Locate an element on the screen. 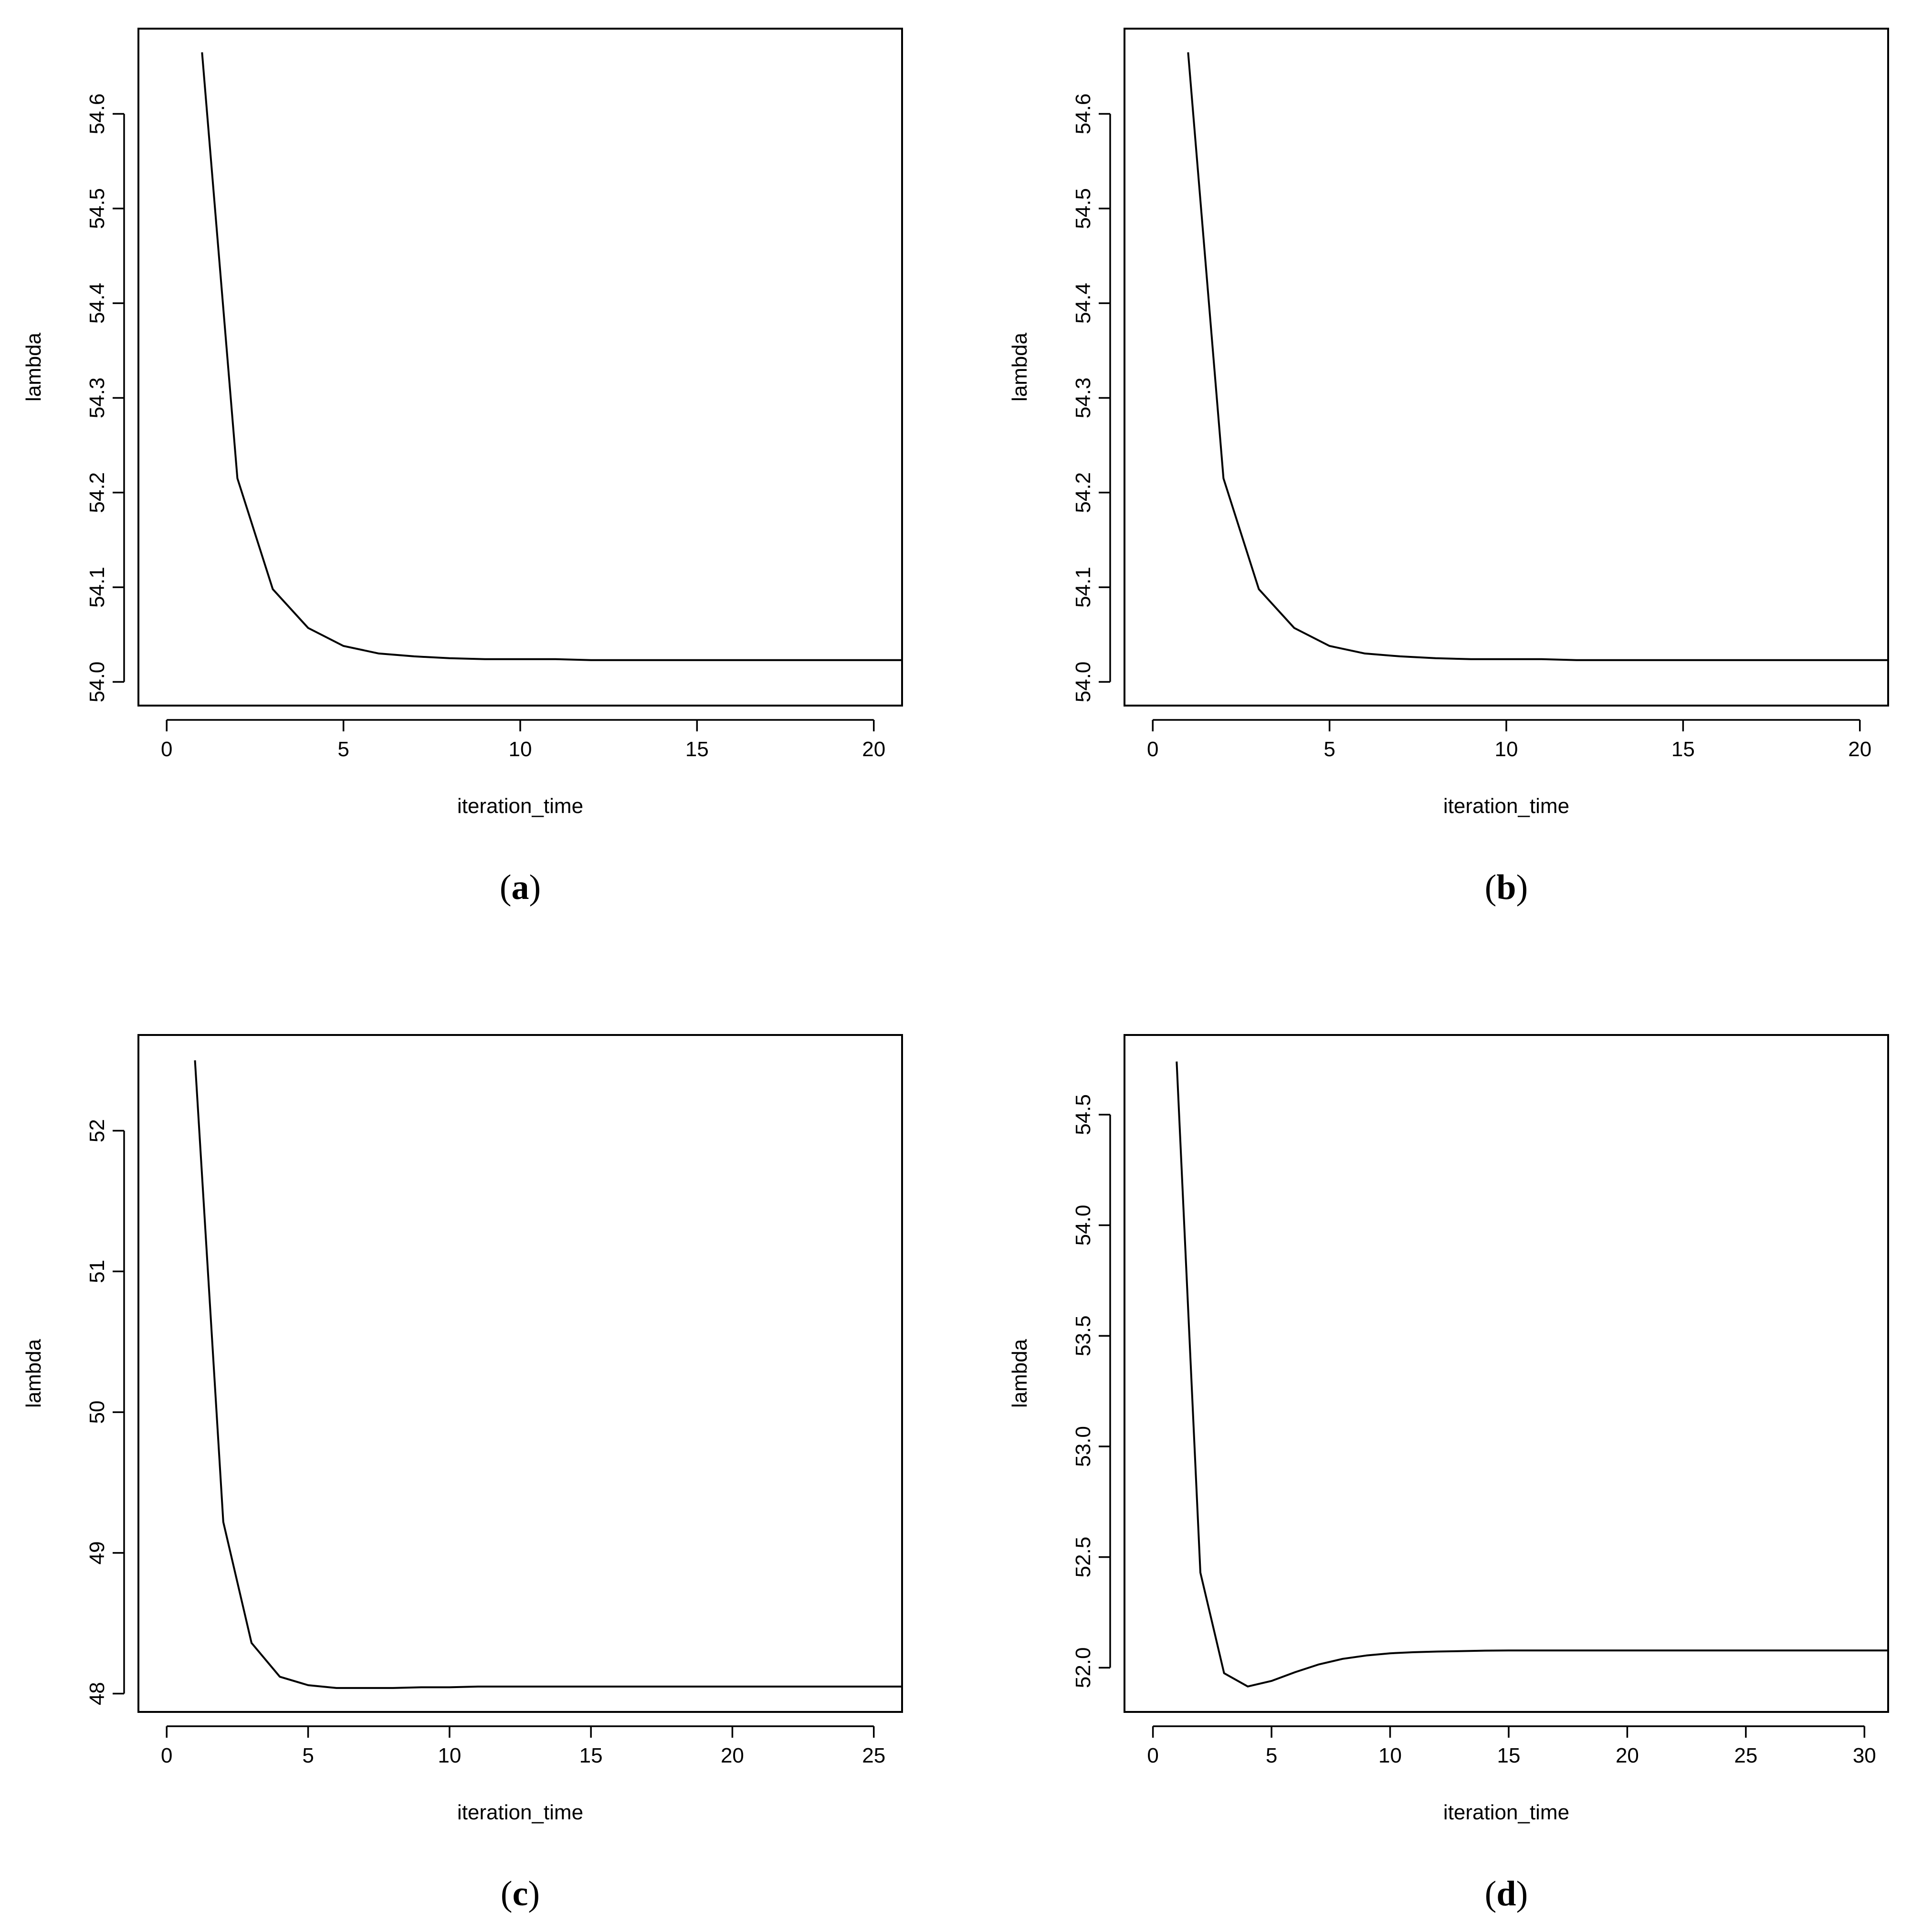  panel-caption-letter: d is located at coordinates (1506, 1893).